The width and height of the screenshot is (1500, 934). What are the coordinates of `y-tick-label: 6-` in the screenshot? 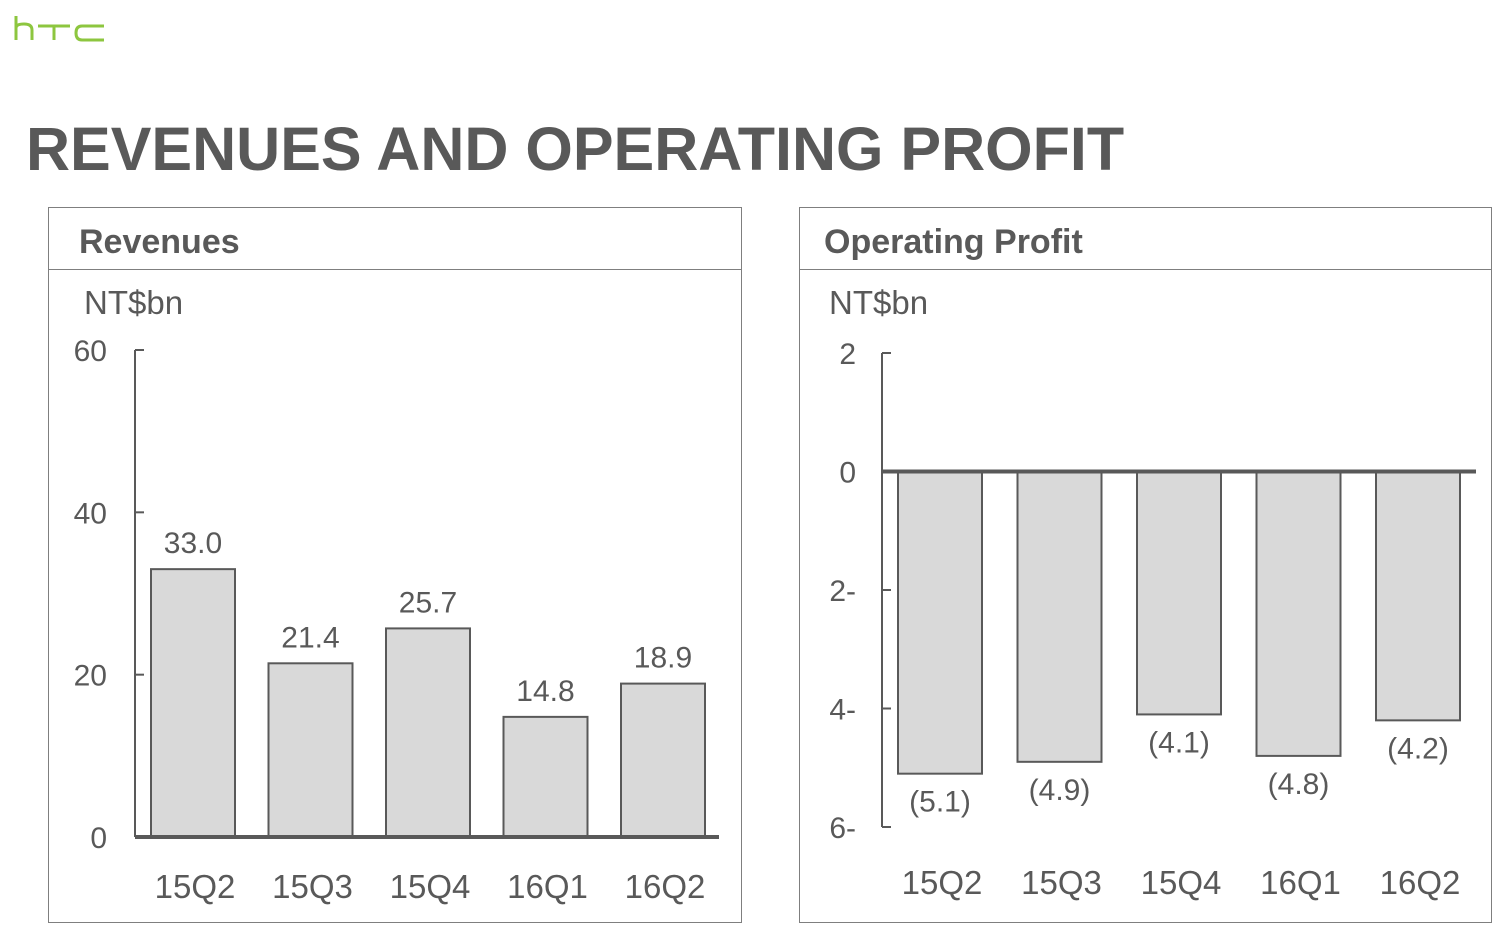 It's located at (842, 828).